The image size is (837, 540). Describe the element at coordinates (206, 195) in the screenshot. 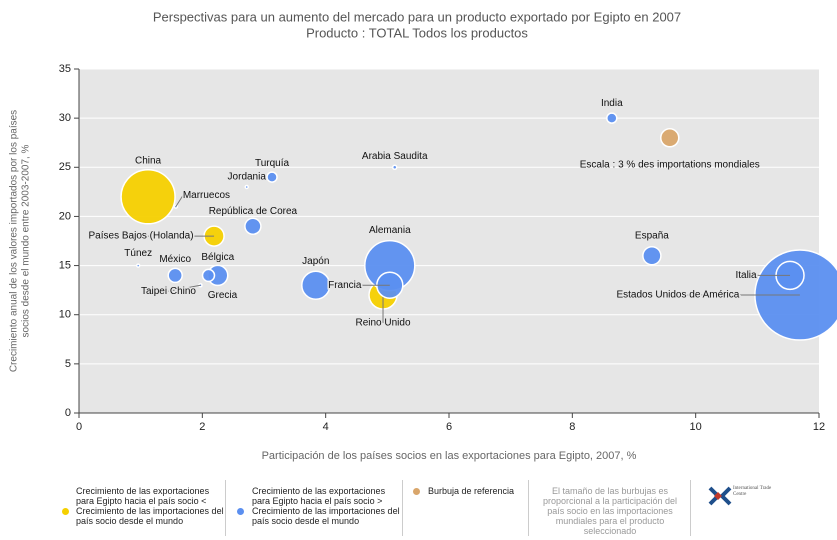

I see `bubble-label: Marruecos` at that location.